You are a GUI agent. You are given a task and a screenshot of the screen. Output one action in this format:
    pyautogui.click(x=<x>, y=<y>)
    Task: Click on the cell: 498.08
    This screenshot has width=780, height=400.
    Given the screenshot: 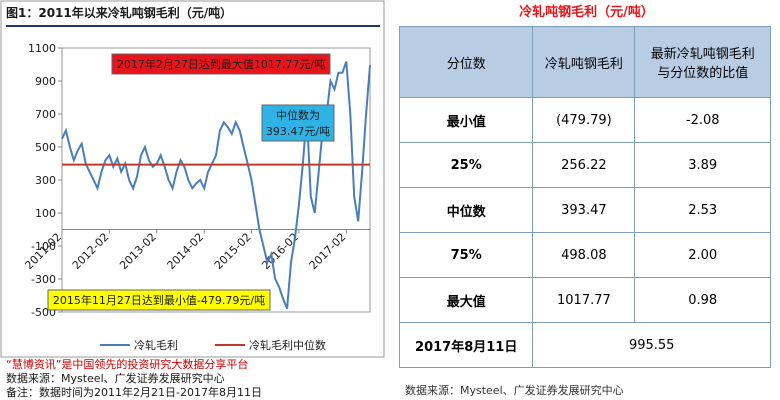 What is the action you would take?
    pyautogui.click(x=584, y=255)
    